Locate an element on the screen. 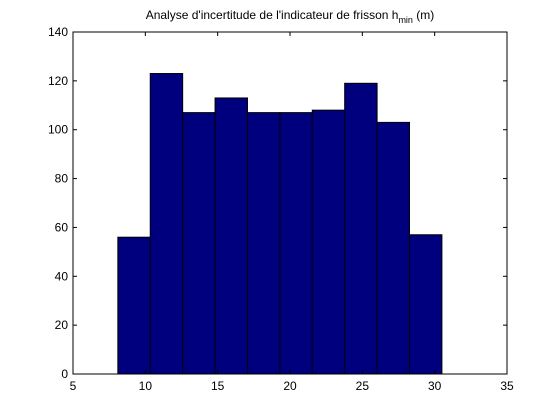 This screenshot has height=420, width=560. chart-title-suffix: (m) is located at coordinates (423, 15).